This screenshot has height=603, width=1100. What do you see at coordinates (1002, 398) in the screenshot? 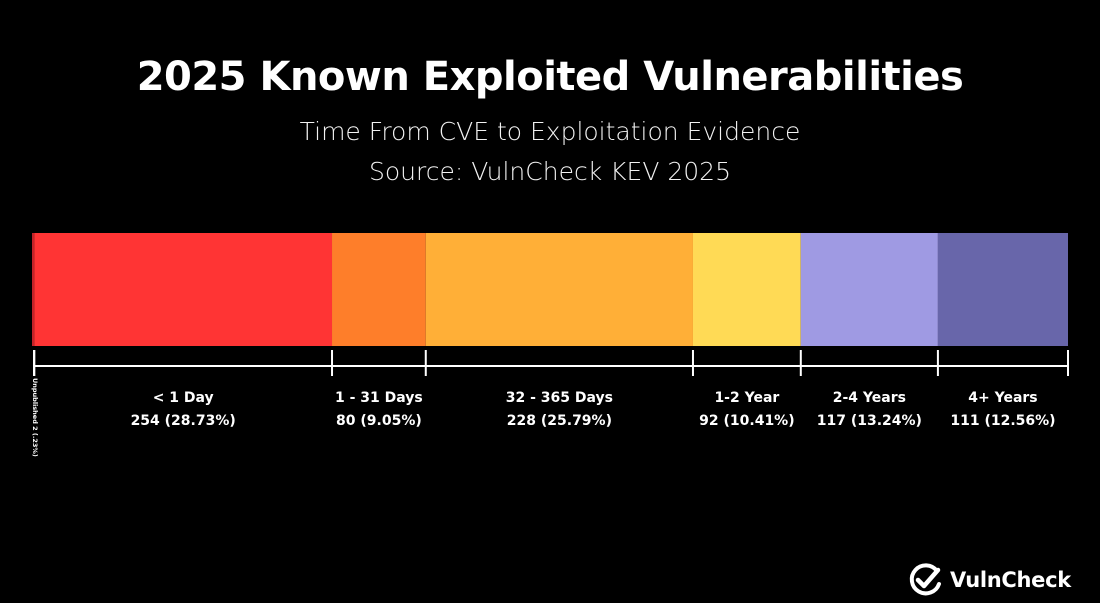
I see `segment-category-label: 4+ Years` at bounding box center [1002, 398].